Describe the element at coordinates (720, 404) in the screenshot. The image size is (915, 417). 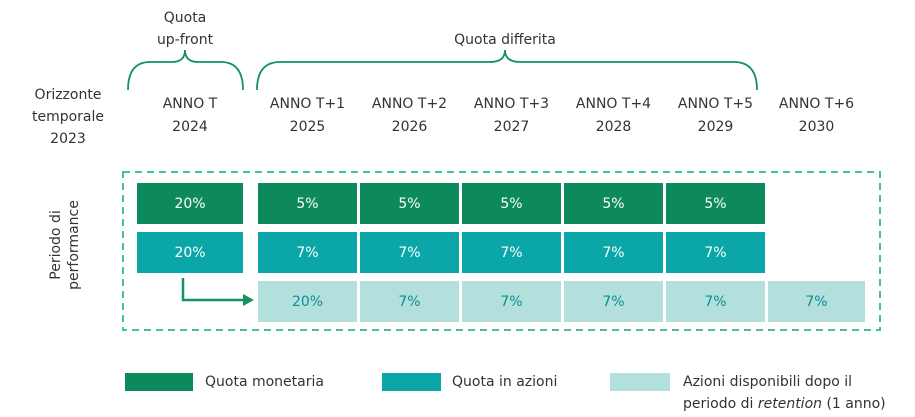
I see `legend-label: periodo di` at that location.